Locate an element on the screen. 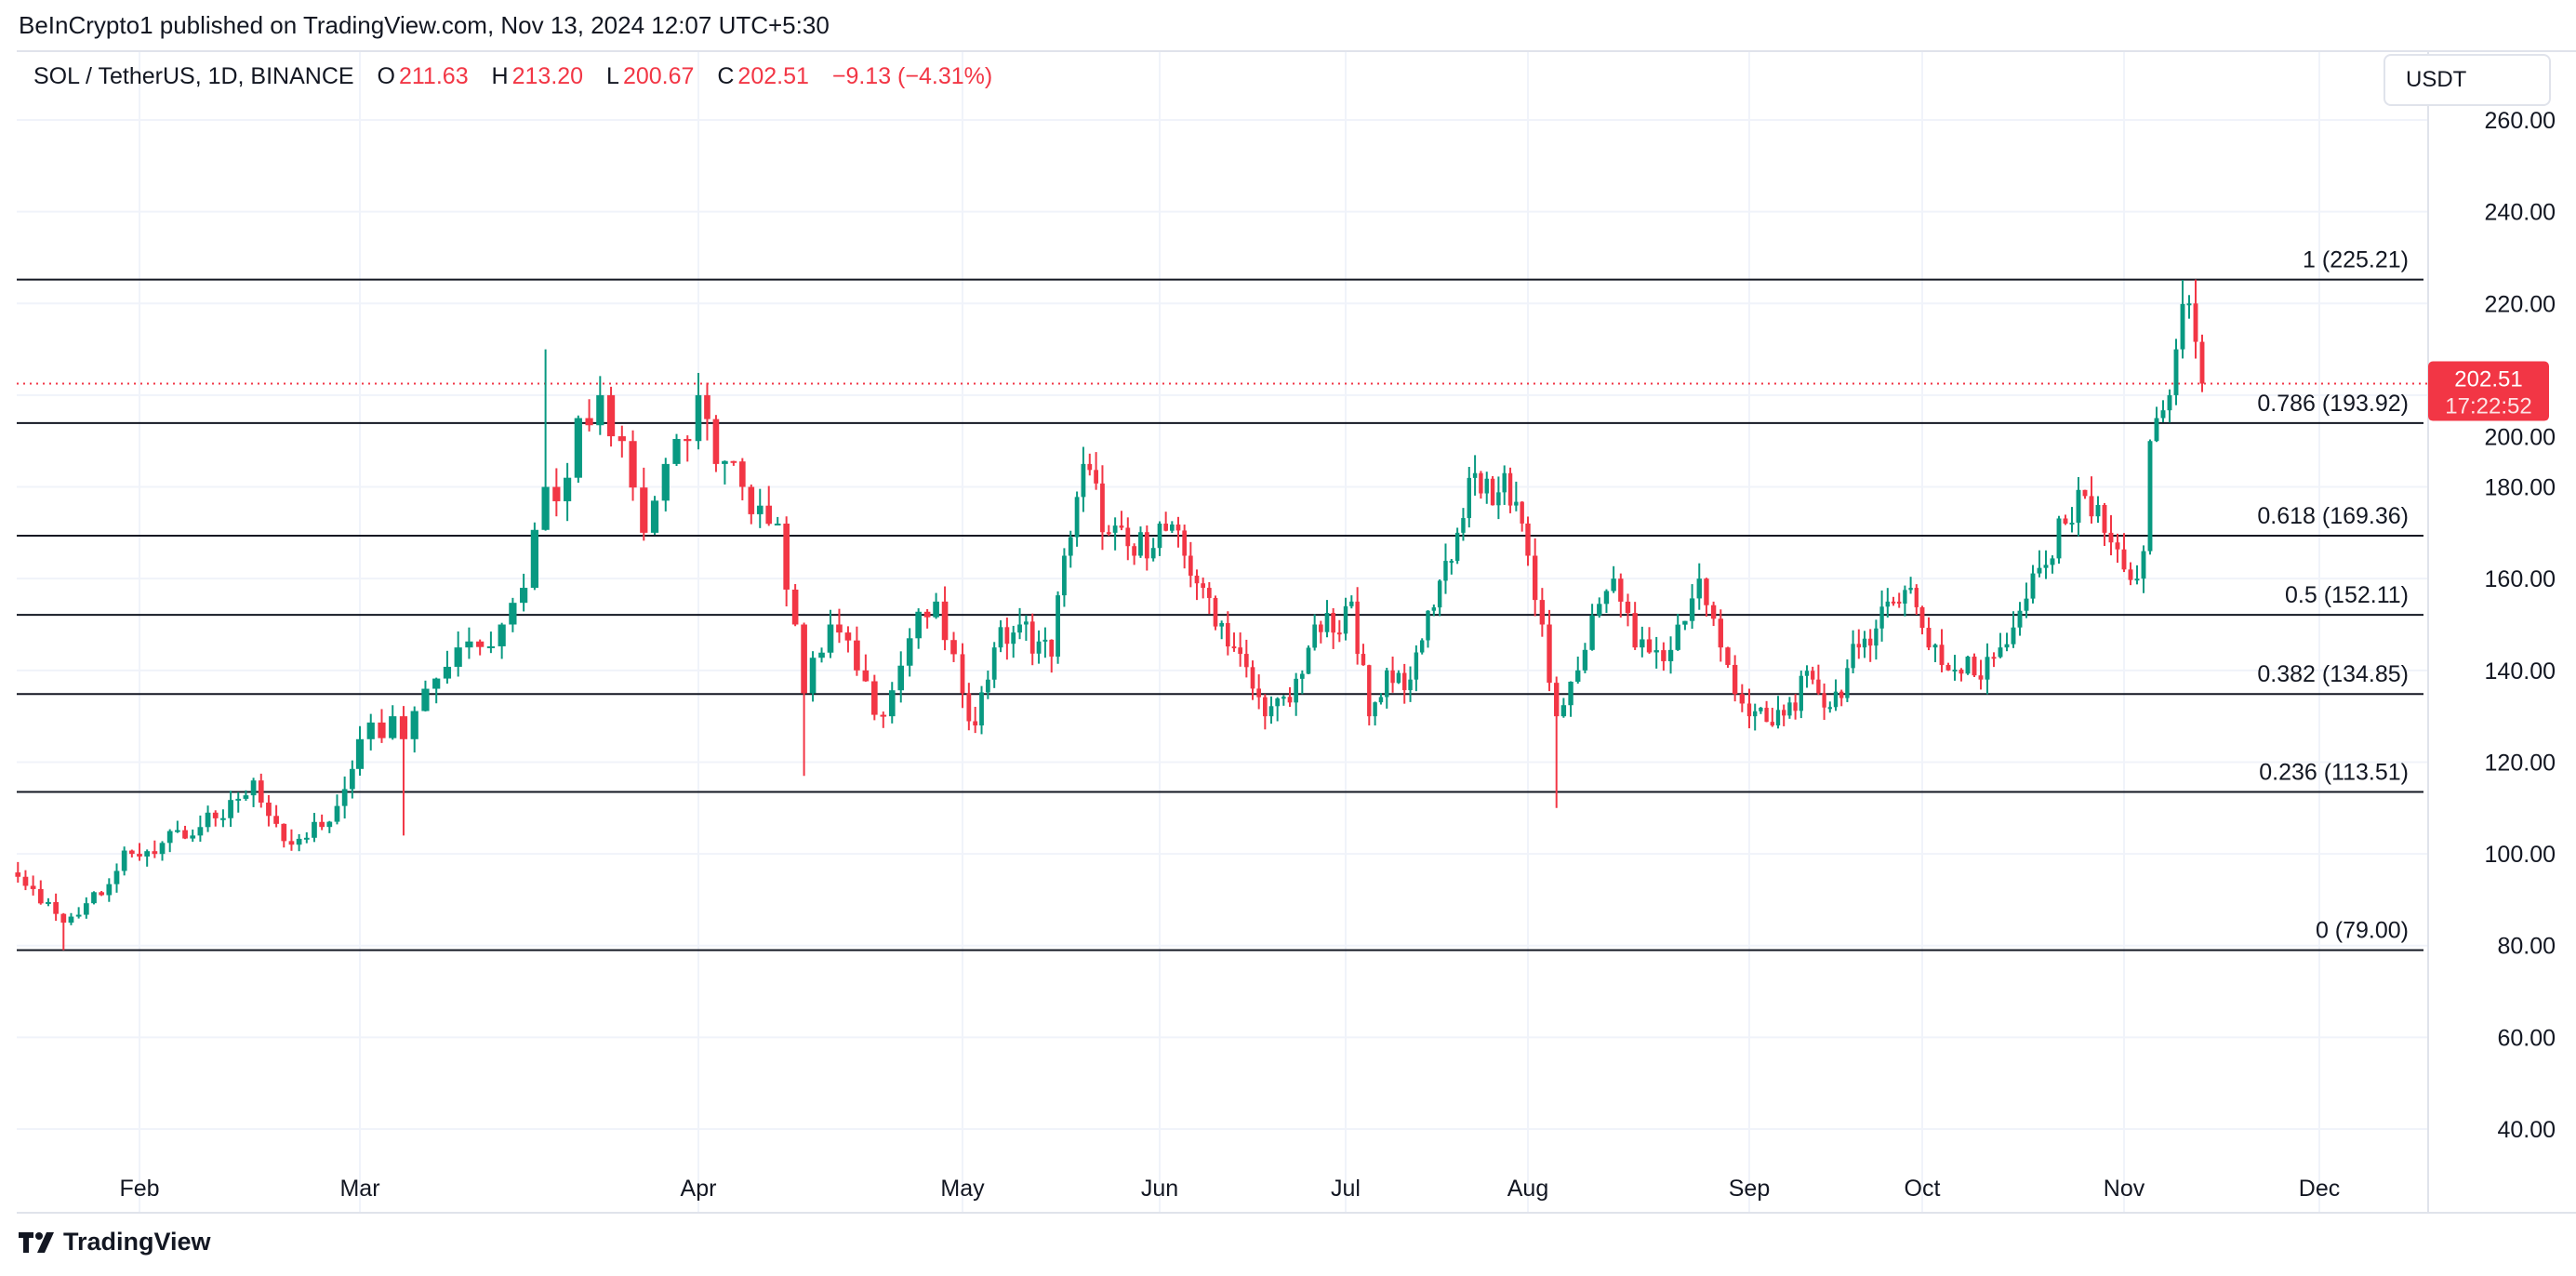 The image size is (2576, 1276). low-value: 200.67 is located at coordinates (658, 76).